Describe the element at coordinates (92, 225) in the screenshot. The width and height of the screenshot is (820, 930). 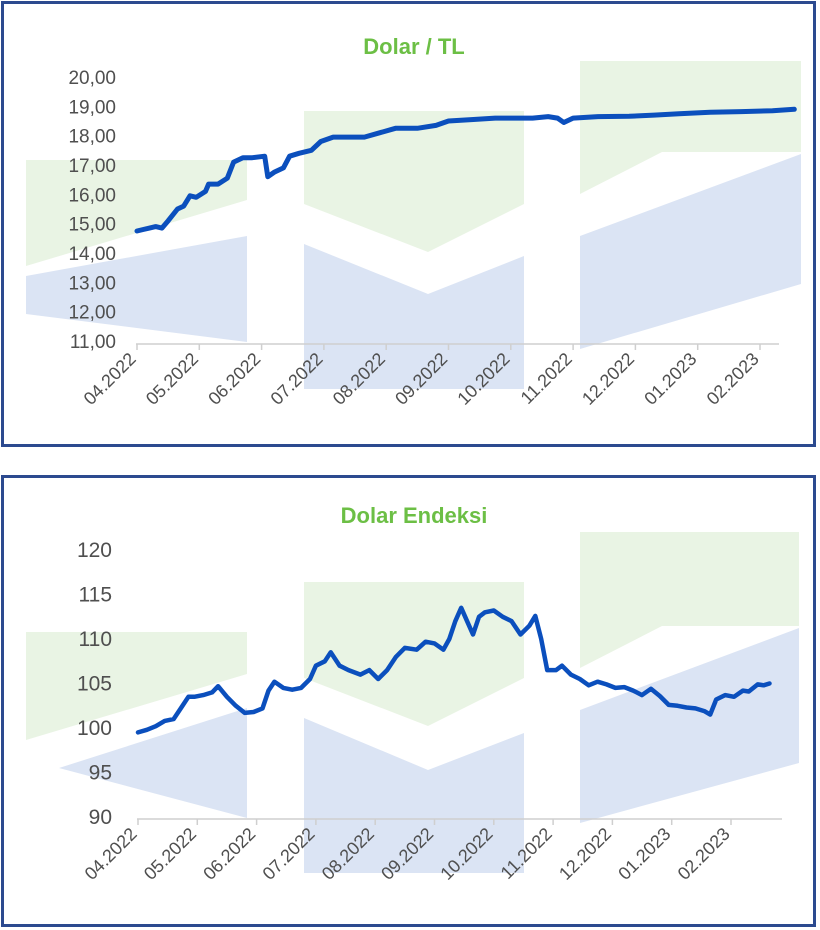
I see `y-tick-label: 15,00` at that location.